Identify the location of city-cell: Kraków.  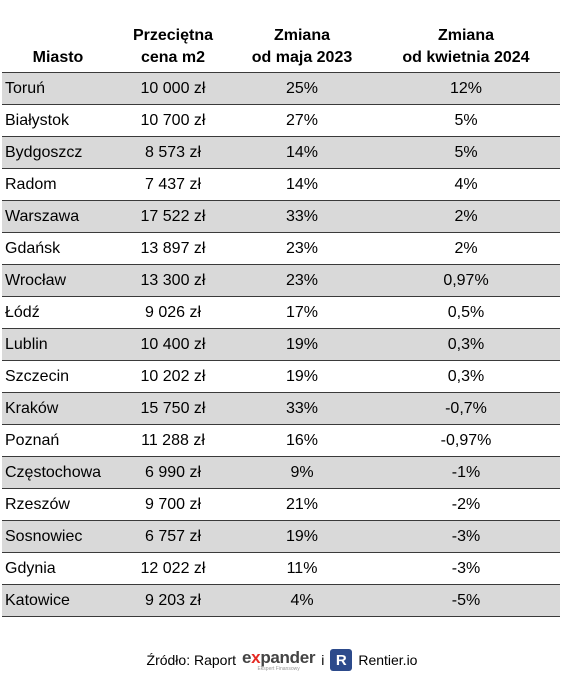
(58, 408).